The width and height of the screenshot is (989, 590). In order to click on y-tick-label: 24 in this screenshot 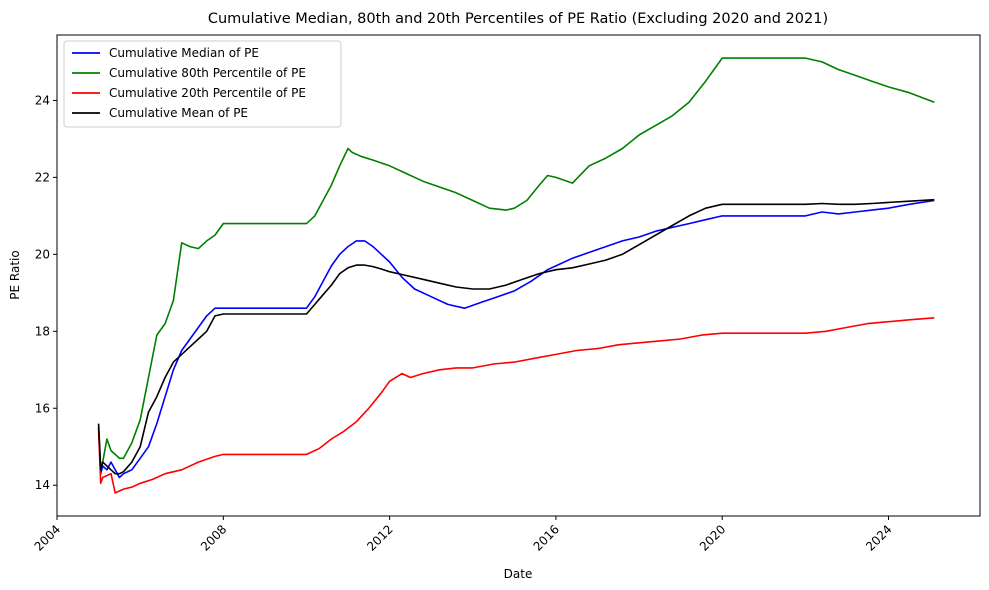, I will do `click(42, 100)`.